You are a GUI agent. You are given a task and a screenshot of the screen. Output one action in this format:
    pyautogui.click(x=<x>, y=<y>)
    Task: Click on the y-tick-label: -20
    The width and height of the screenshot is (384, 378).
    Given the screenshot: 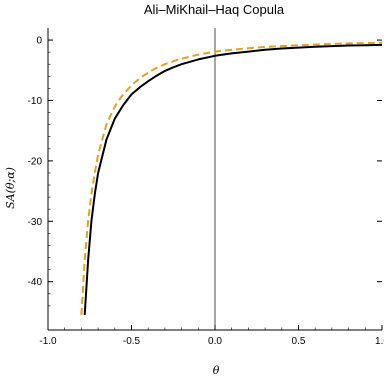 What is the action you would take?
    pyautogui.click(x=35, y=161)
    